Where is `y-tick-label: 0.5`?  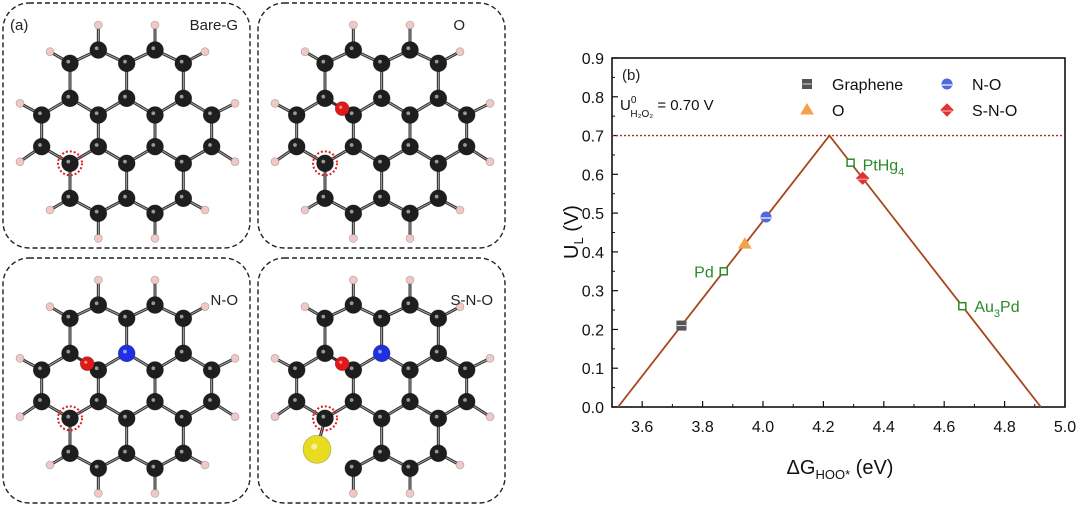 y-tick-label: 0.5 is located at coordinates (593, 214).